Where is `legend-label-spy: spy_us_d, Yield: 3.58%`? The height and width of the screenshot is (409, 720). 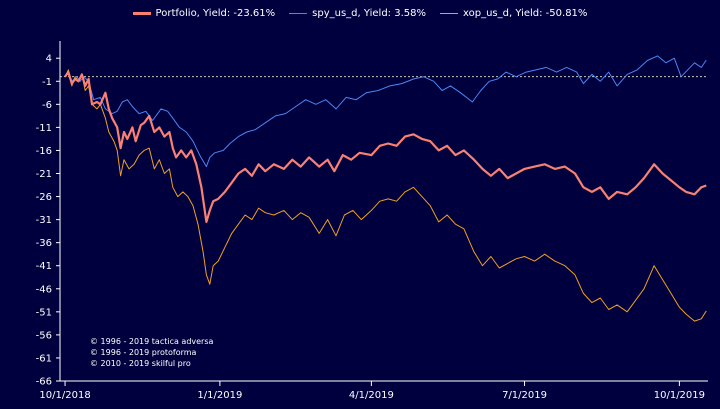
legend-label-spy: spy_us_d, Yield: 3.58% is located at coordinates (369, 13).